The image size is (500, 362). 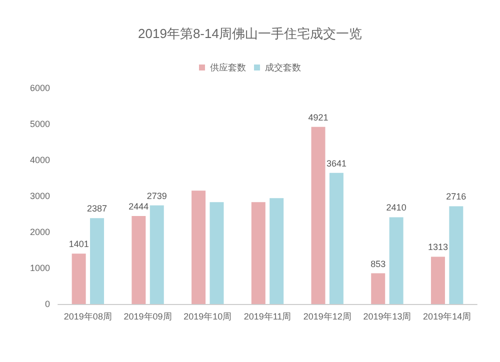 What do you see at coordinates (250, 33) in the screenshot?
I see `chart-title: 2019年第8-14周佛山一手住宅成交一览` at bounding box center [250, 33].